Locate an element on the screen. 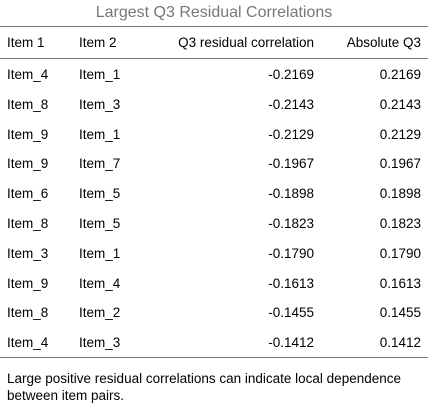 The image size is (428, 407). table-cell: 0.2169 is located at coordinates (400, 74).